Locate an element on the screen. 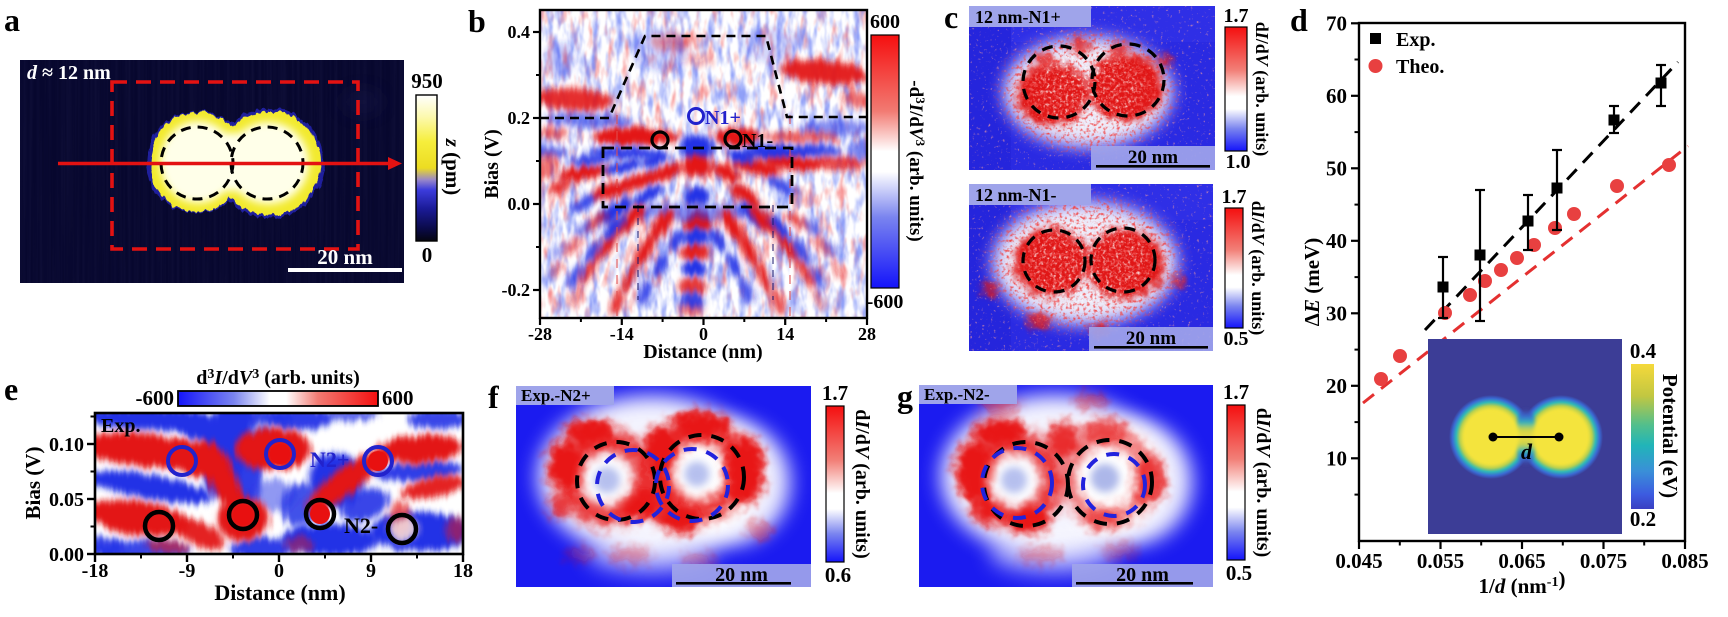 This screenshot has height=617, width=1728. svg-text: -9 is located at coordinates (187, 571).